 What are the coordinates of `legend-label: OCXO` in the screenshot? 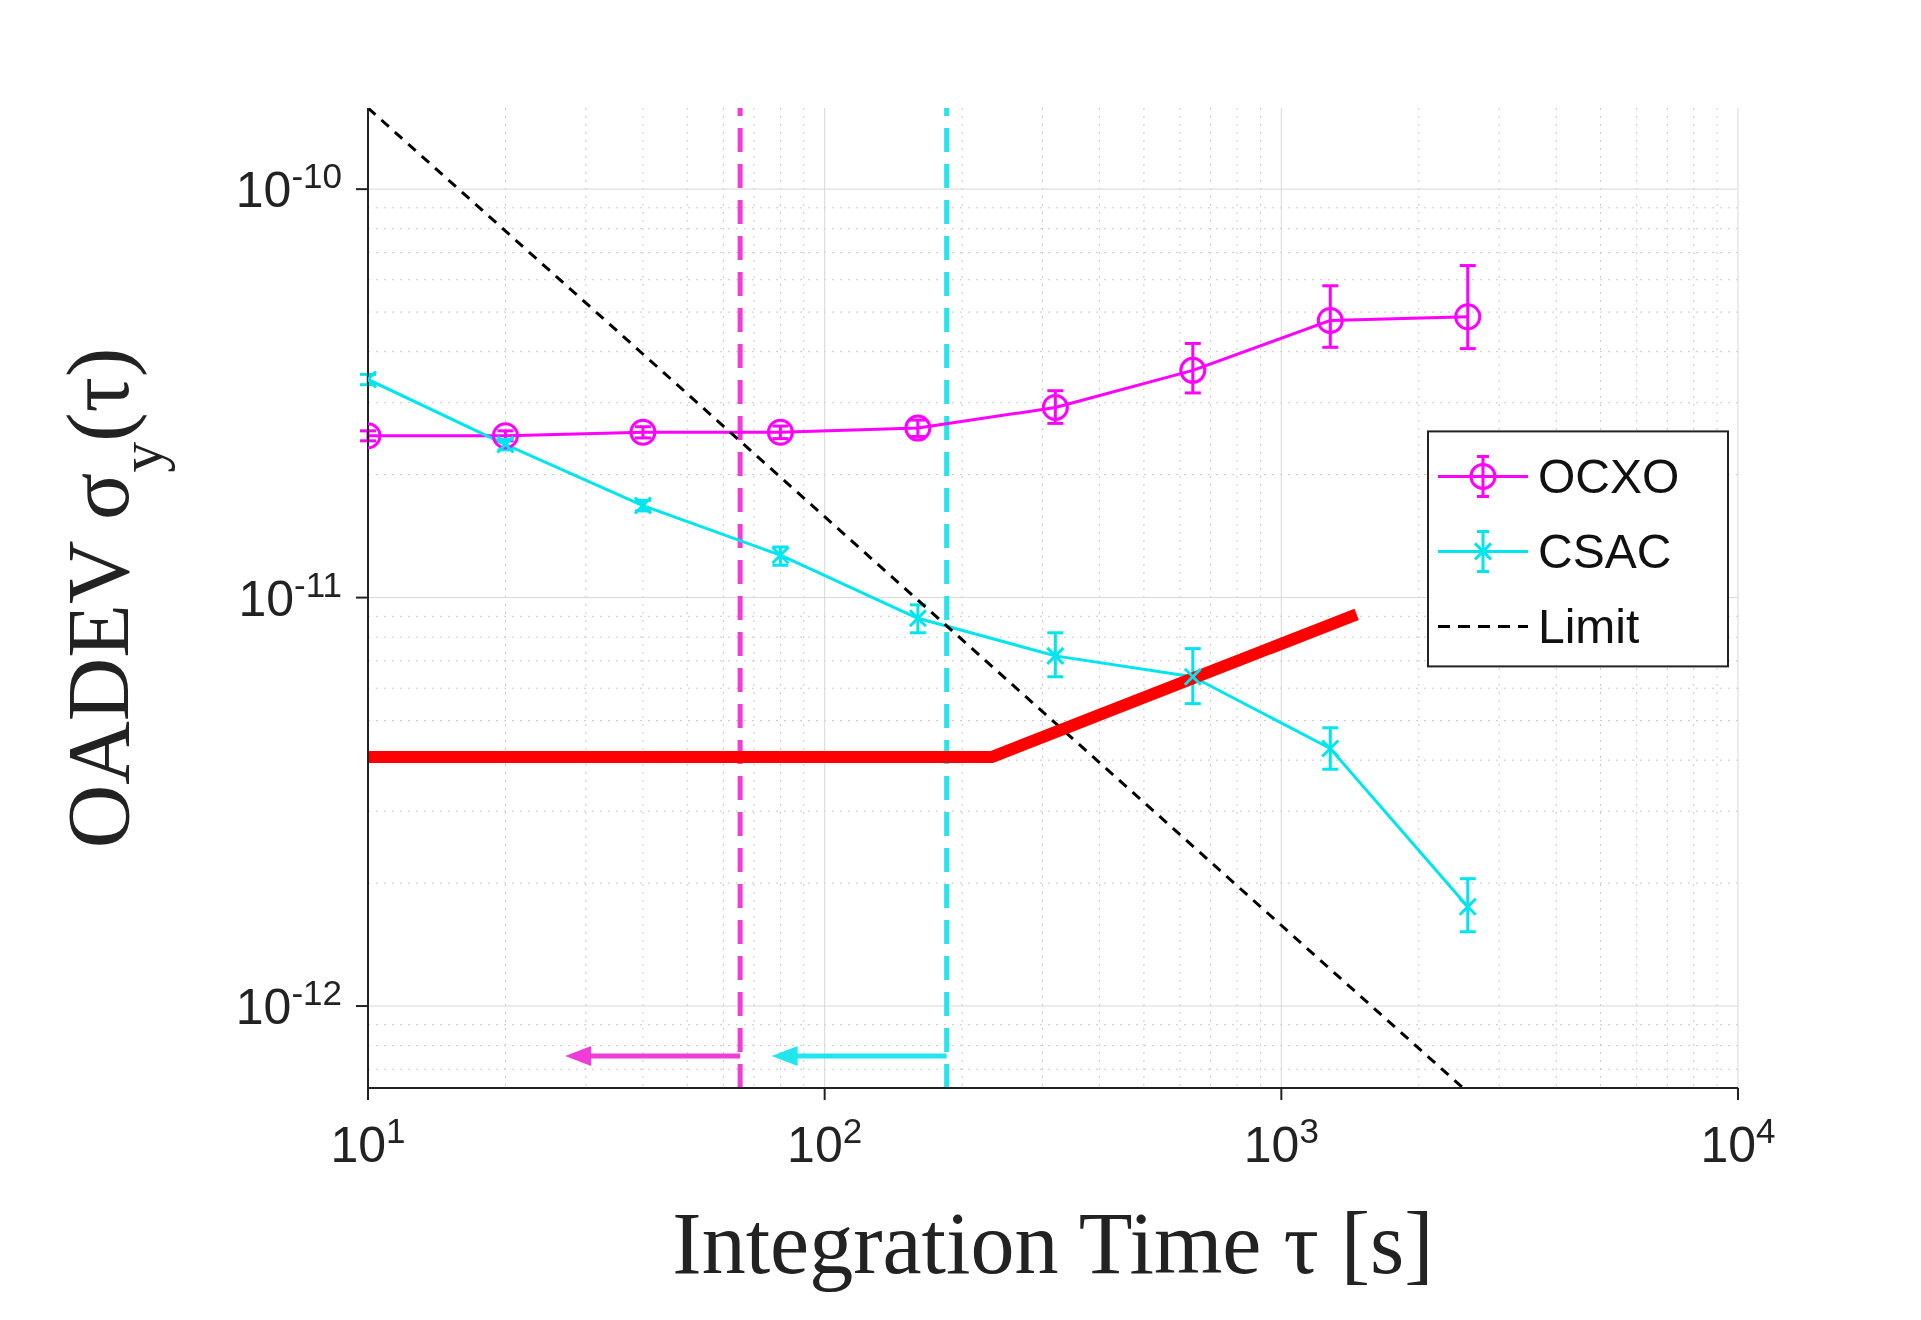 It's located at (1609, 477).